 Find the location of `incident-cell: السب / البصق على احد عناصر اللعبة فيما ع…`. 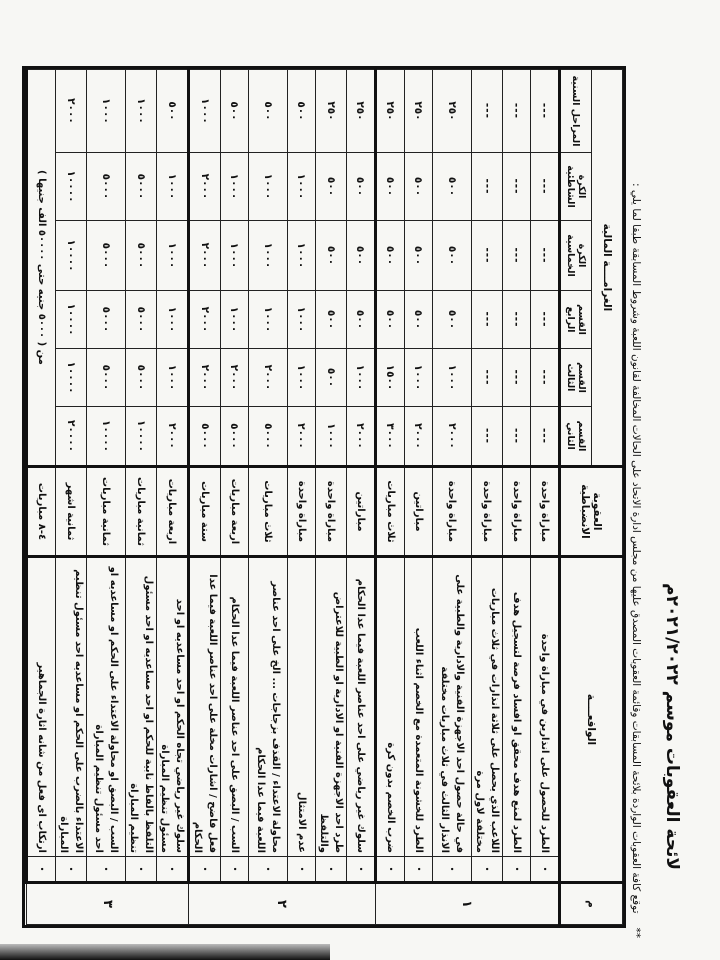

incident-cell: السب / البصق على احد عناصر اللعبة فيما ع… is located at coordinates (234, 706).